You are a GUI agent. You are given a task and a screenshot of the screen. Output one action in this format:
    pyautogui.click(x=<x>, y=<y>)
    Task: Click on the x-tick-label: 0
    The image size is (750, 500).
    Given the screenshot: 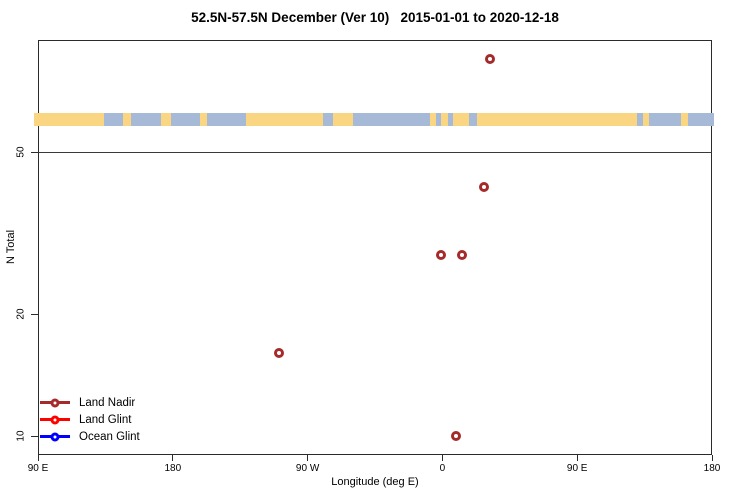 What is the action you would take?
    pyautogui.click(x=442, y=468)
    